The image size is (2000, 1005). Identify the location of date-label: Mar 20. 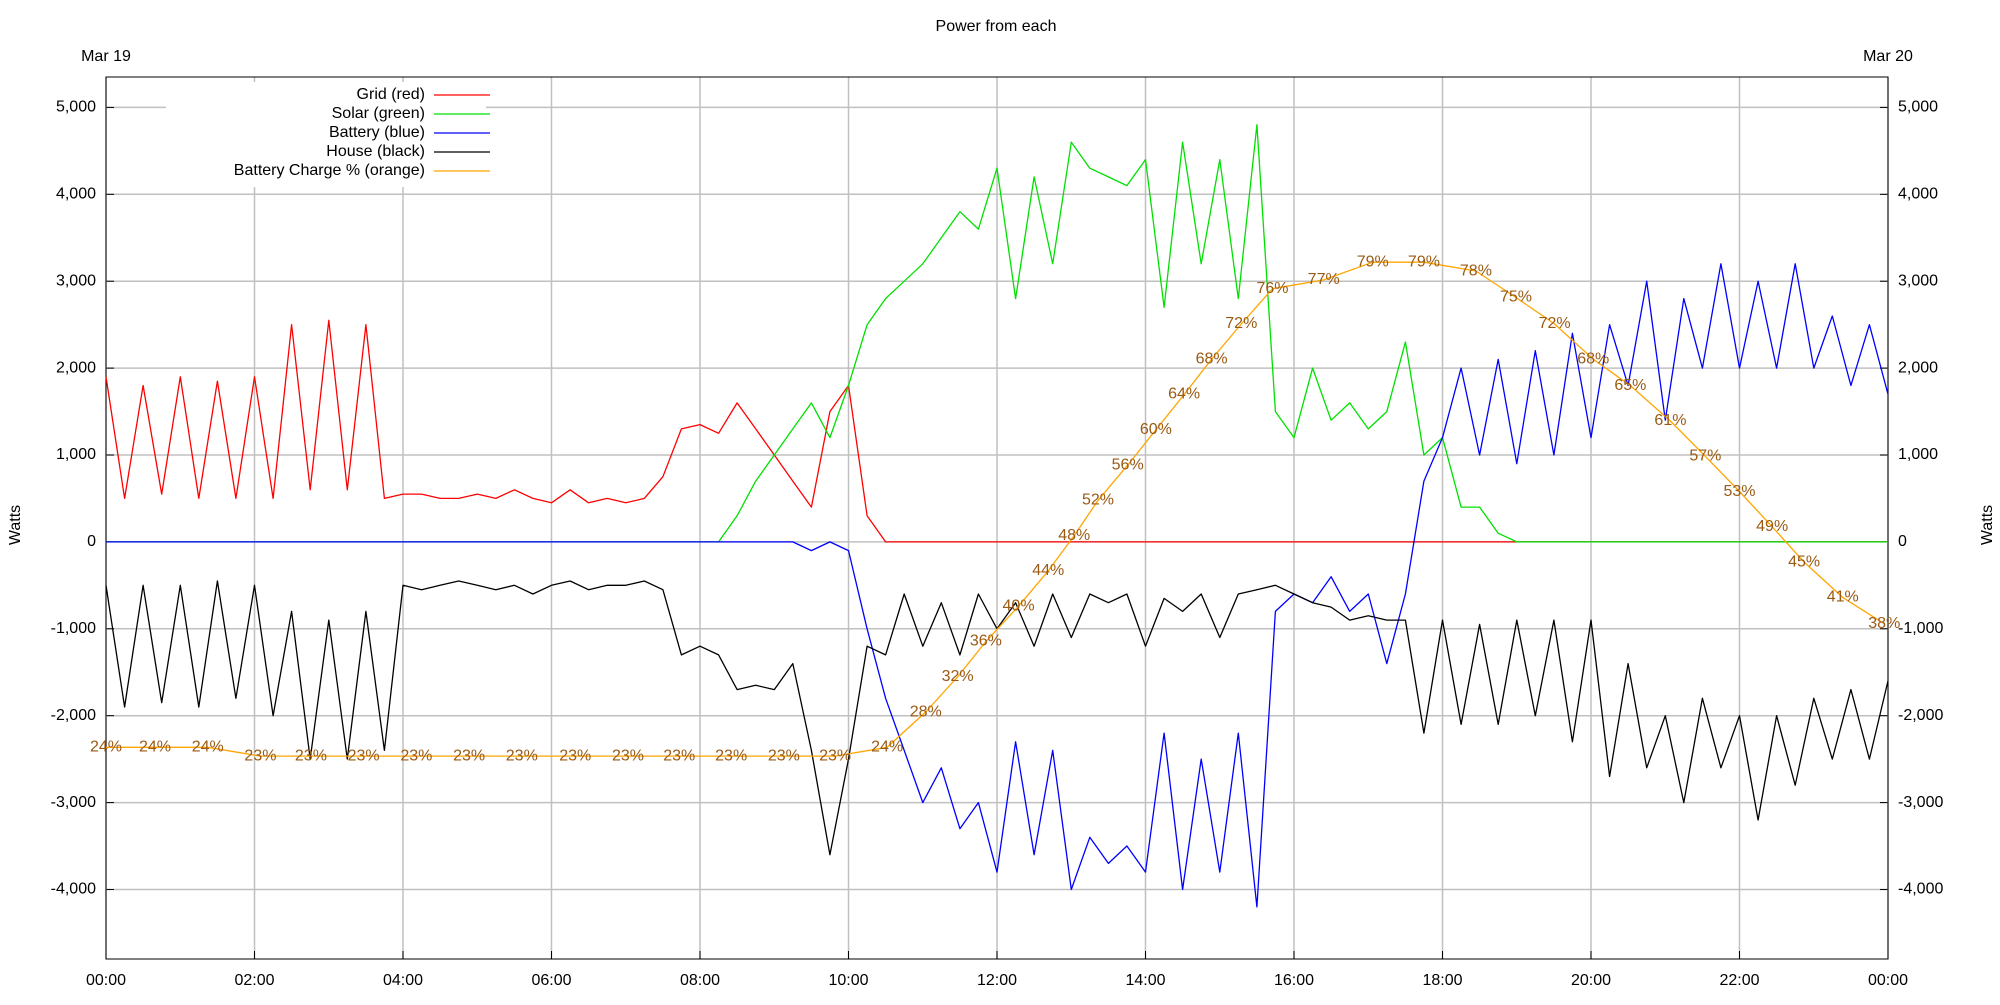
(1888, 56).